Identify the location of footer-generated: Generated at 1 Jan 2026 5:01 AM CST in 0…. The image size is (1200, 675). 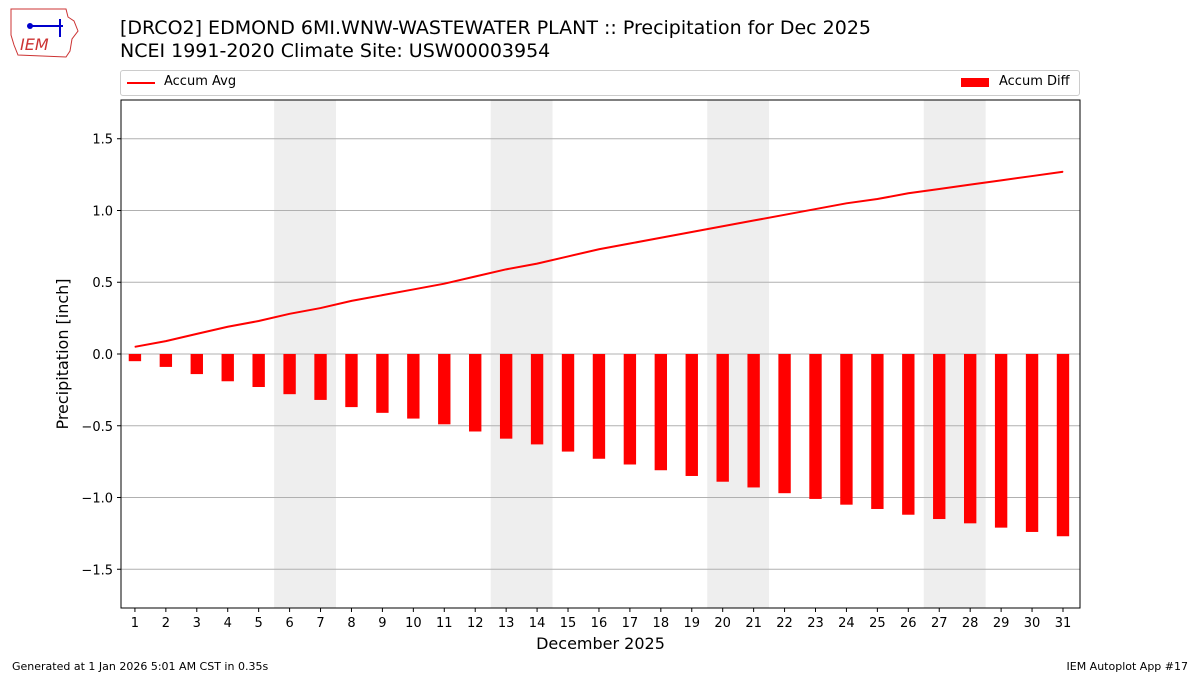
(140, 666).